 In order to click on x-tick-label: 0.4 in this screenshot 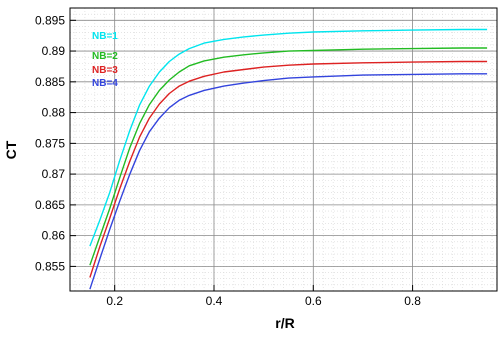, I will do `click(214, 301)`.